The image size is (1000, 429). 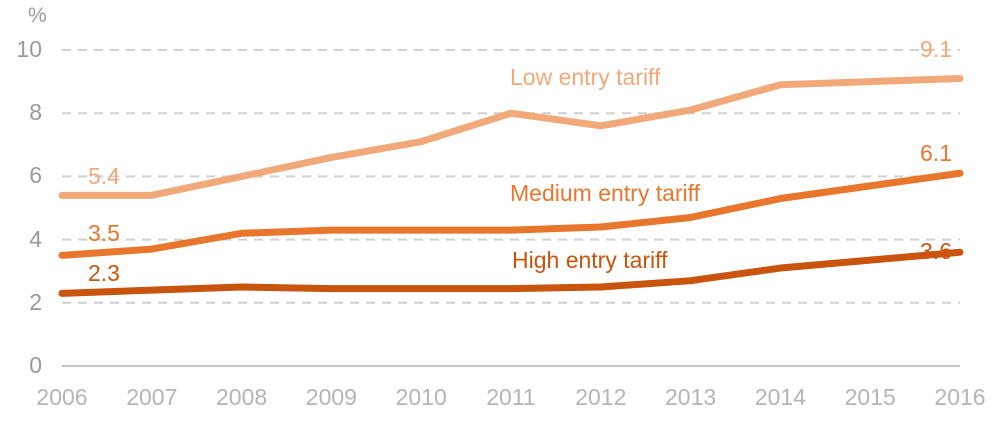 What do you see at coordinates (35, 238) in the screenshot?
I see `y-axis-tick: 4` at bounding box center [35, 238].